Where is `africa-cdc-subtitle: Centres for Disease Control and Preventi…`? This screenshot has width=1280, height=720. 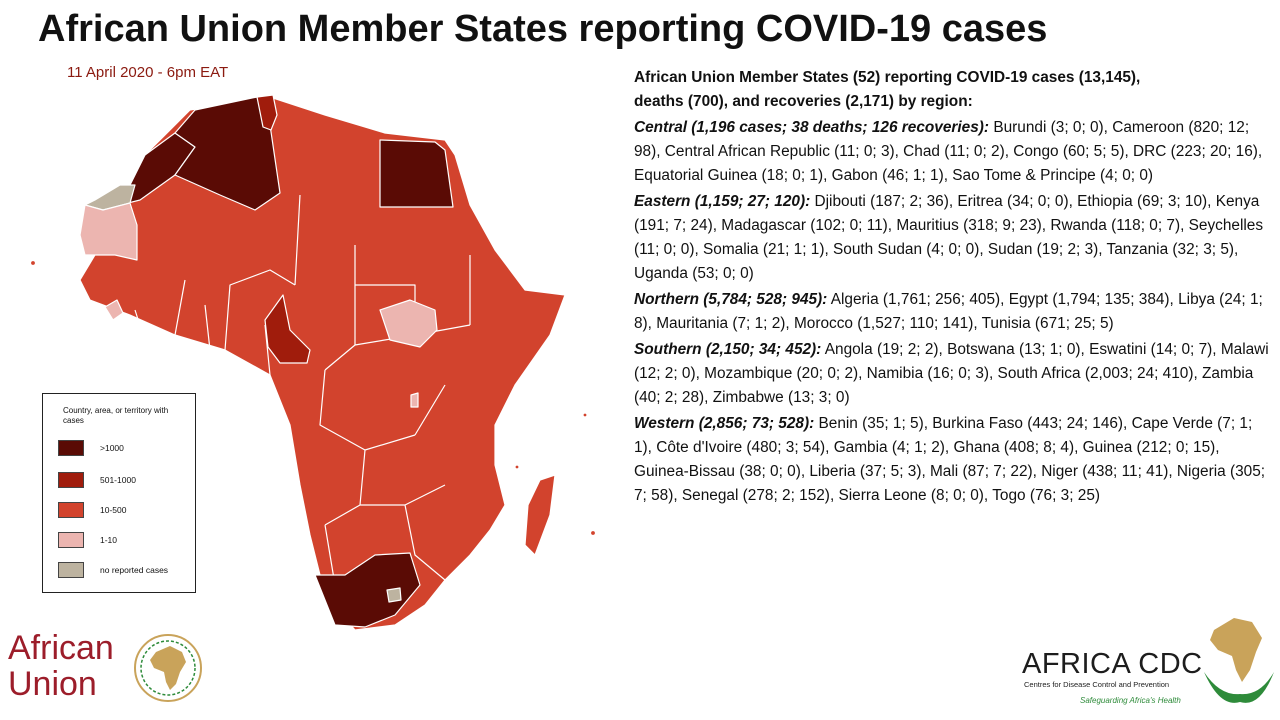
africa-cdc-subtitle: Centres for Disease Control and Preventi… is located at coordinates (1097, 684).